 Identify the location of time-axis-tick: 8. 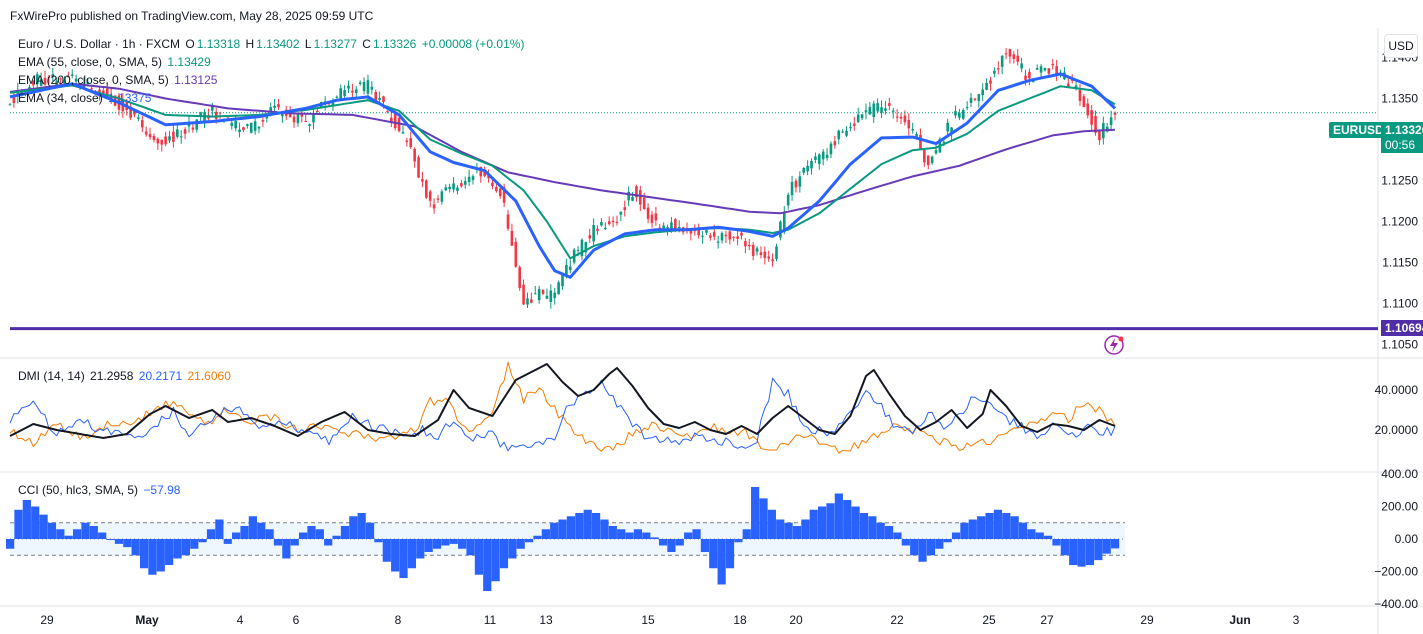
(398, 620).